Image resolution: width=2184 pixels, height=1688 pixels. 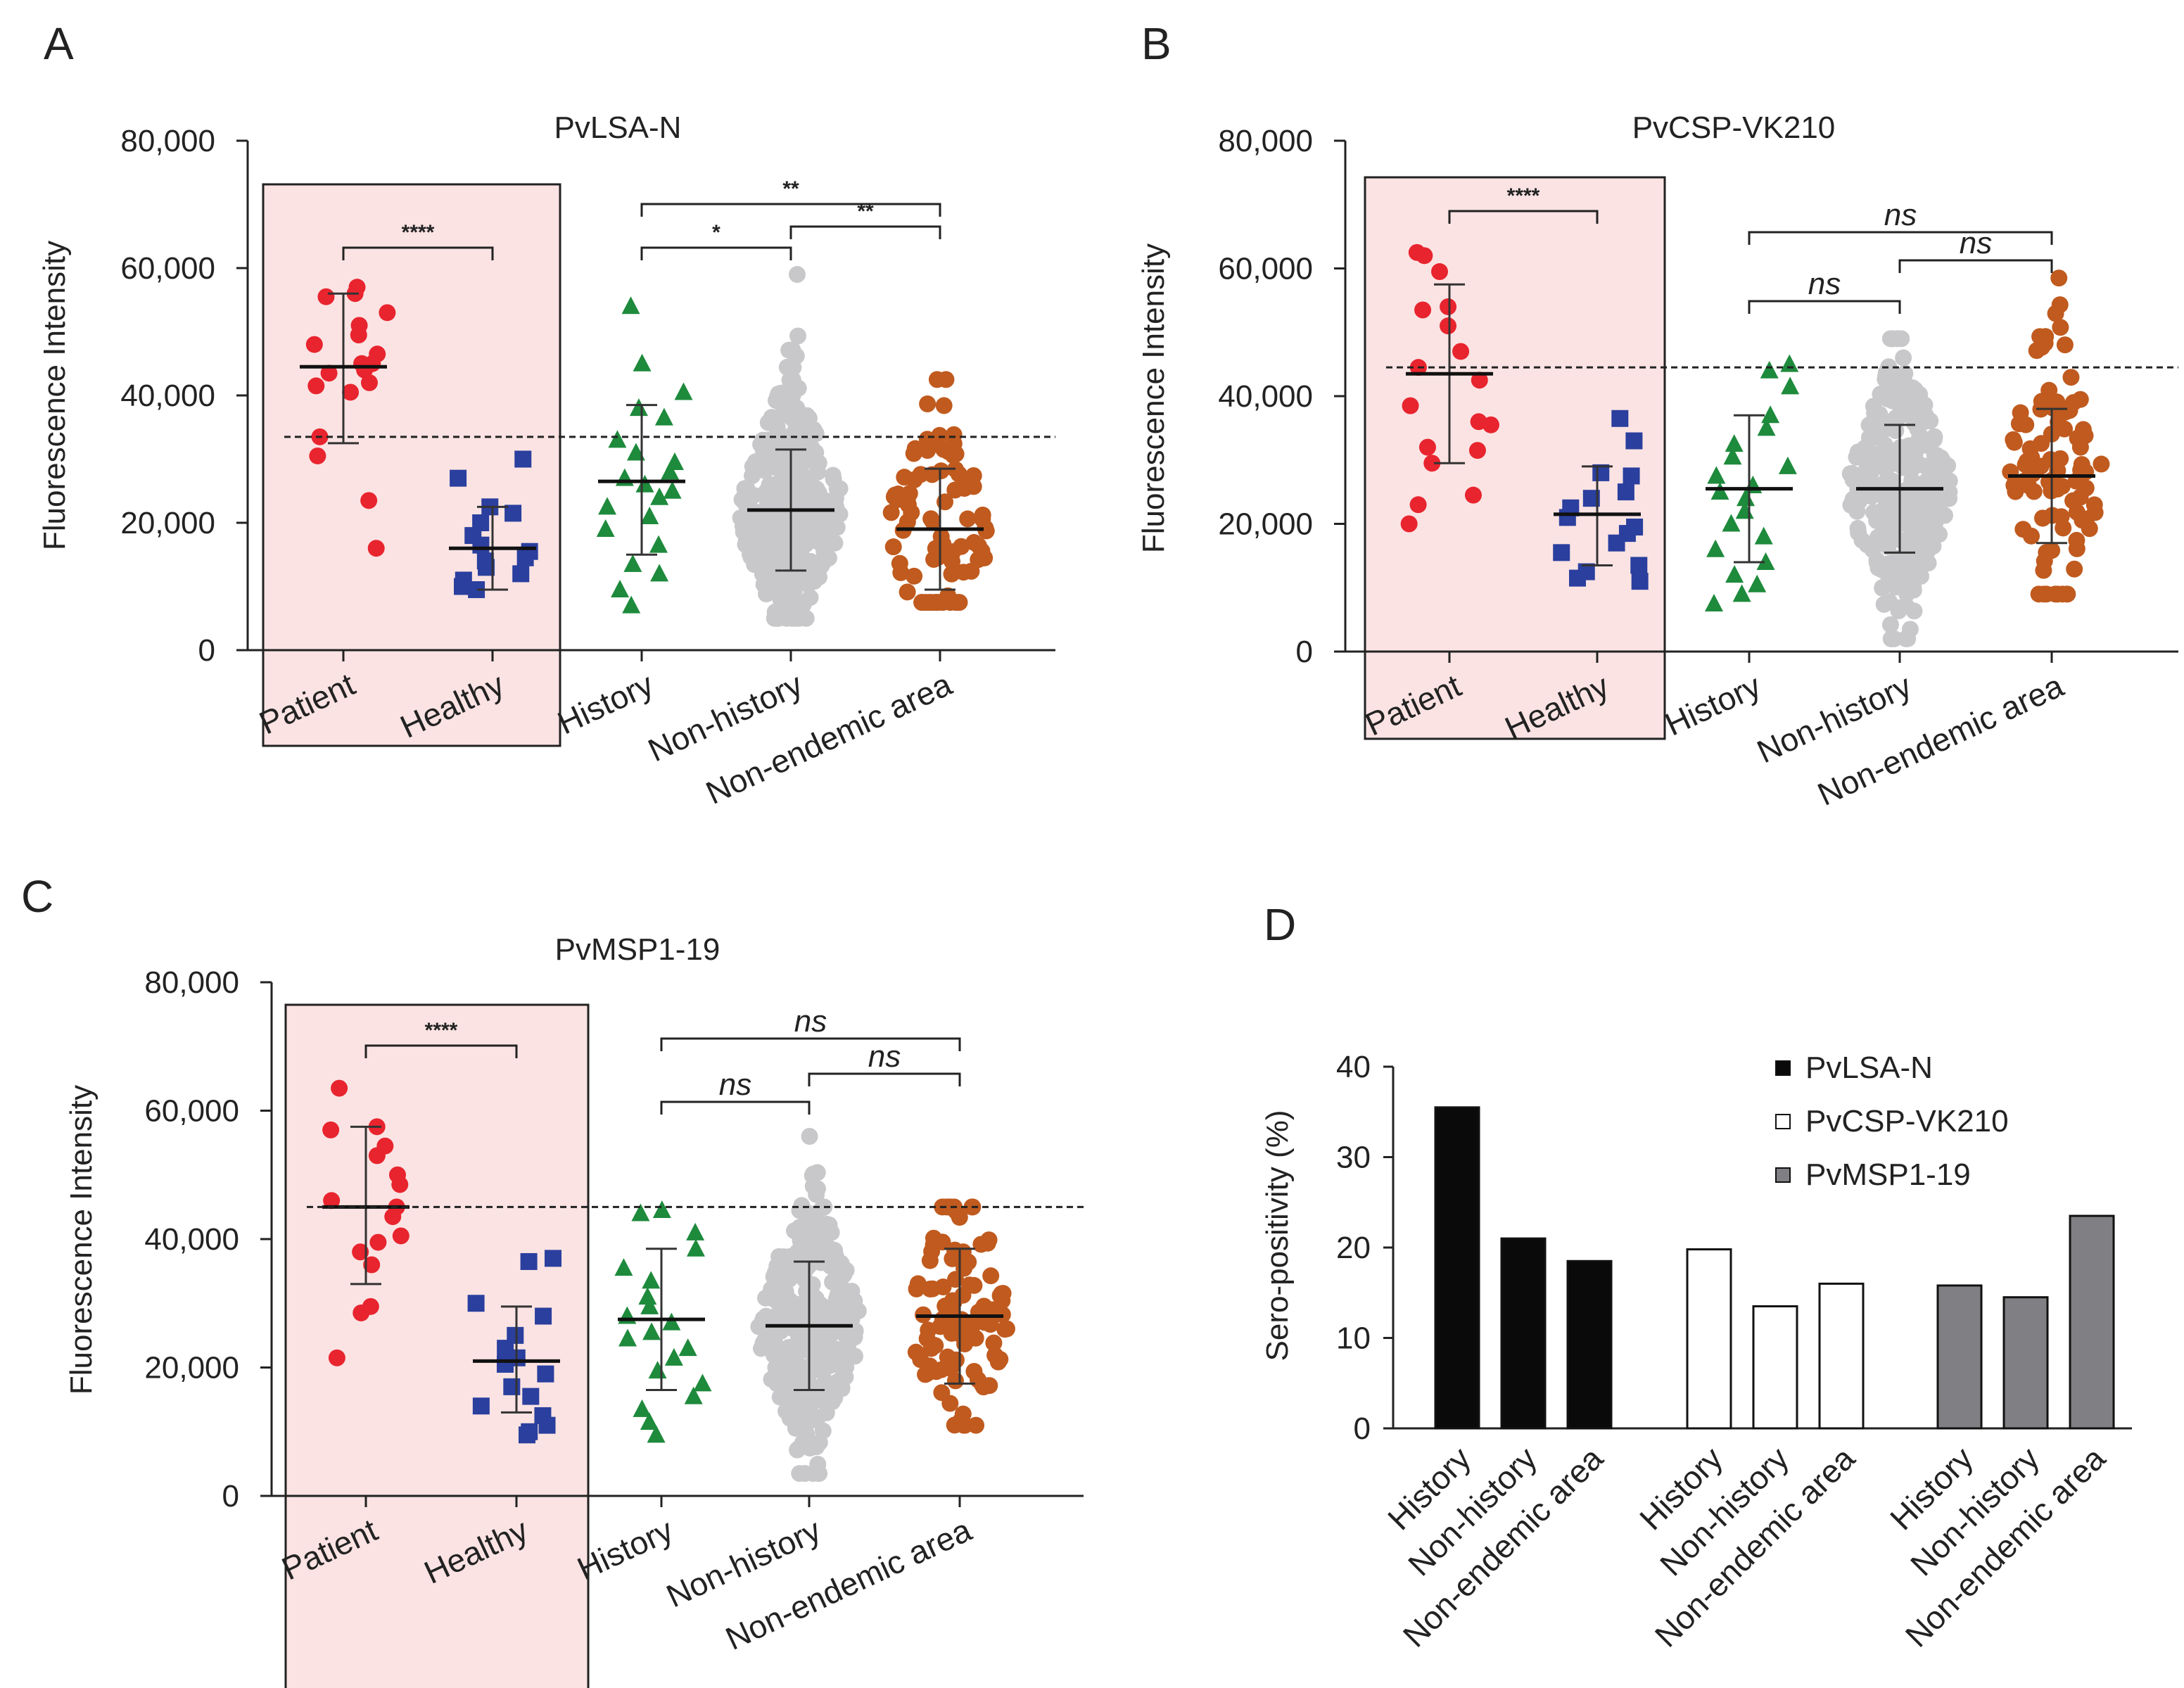 What do you see at coordinates (437, 1345) in the screenshot?
I see `highlight-box` at bounding box center [437, 1345].